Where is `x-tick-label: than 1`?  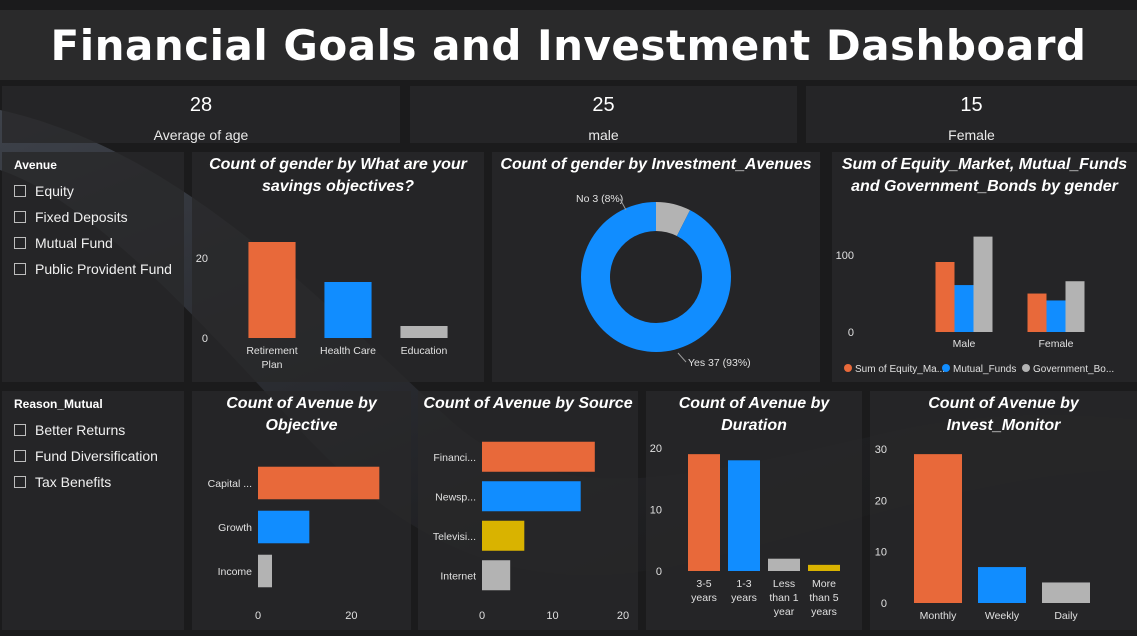 x-tick-label: than 1 is located at coordinates (783, 598).